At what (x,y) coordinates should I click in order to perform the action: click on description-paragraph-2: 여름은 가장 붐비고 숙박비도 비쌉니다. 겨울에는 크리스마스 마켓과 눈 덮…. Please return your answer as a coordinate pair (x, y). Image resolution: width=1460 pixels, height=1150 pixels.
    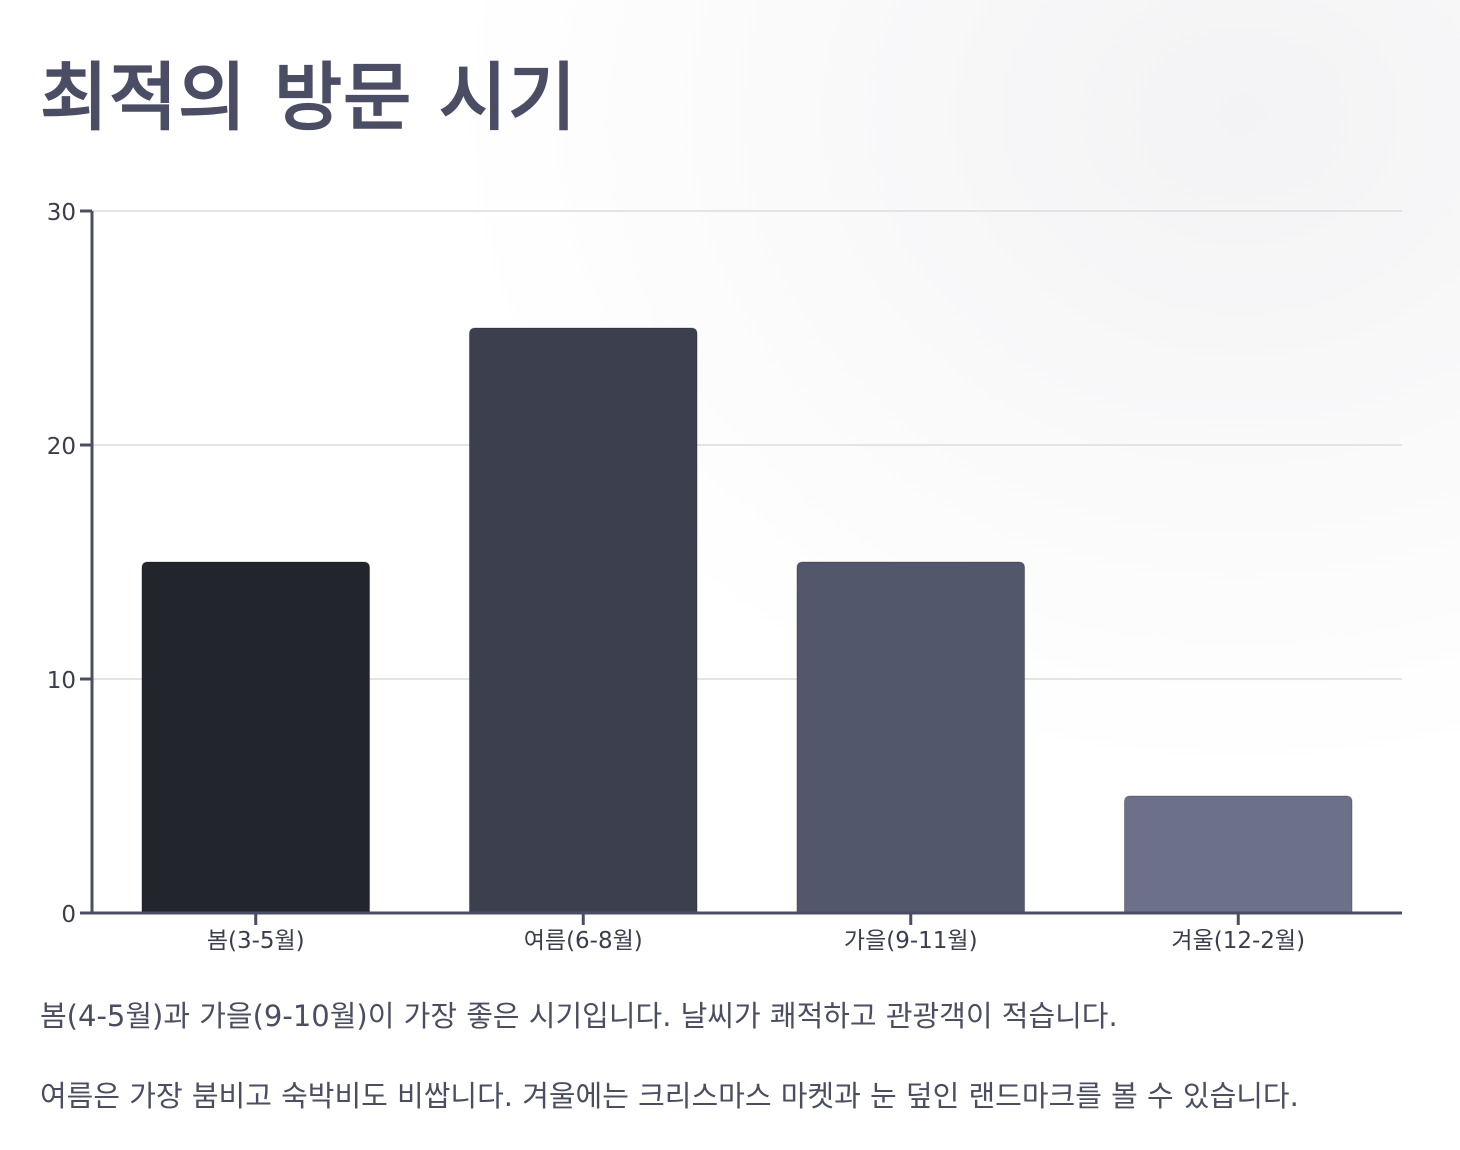
    Looking at the image, I should click on (669, 1096).